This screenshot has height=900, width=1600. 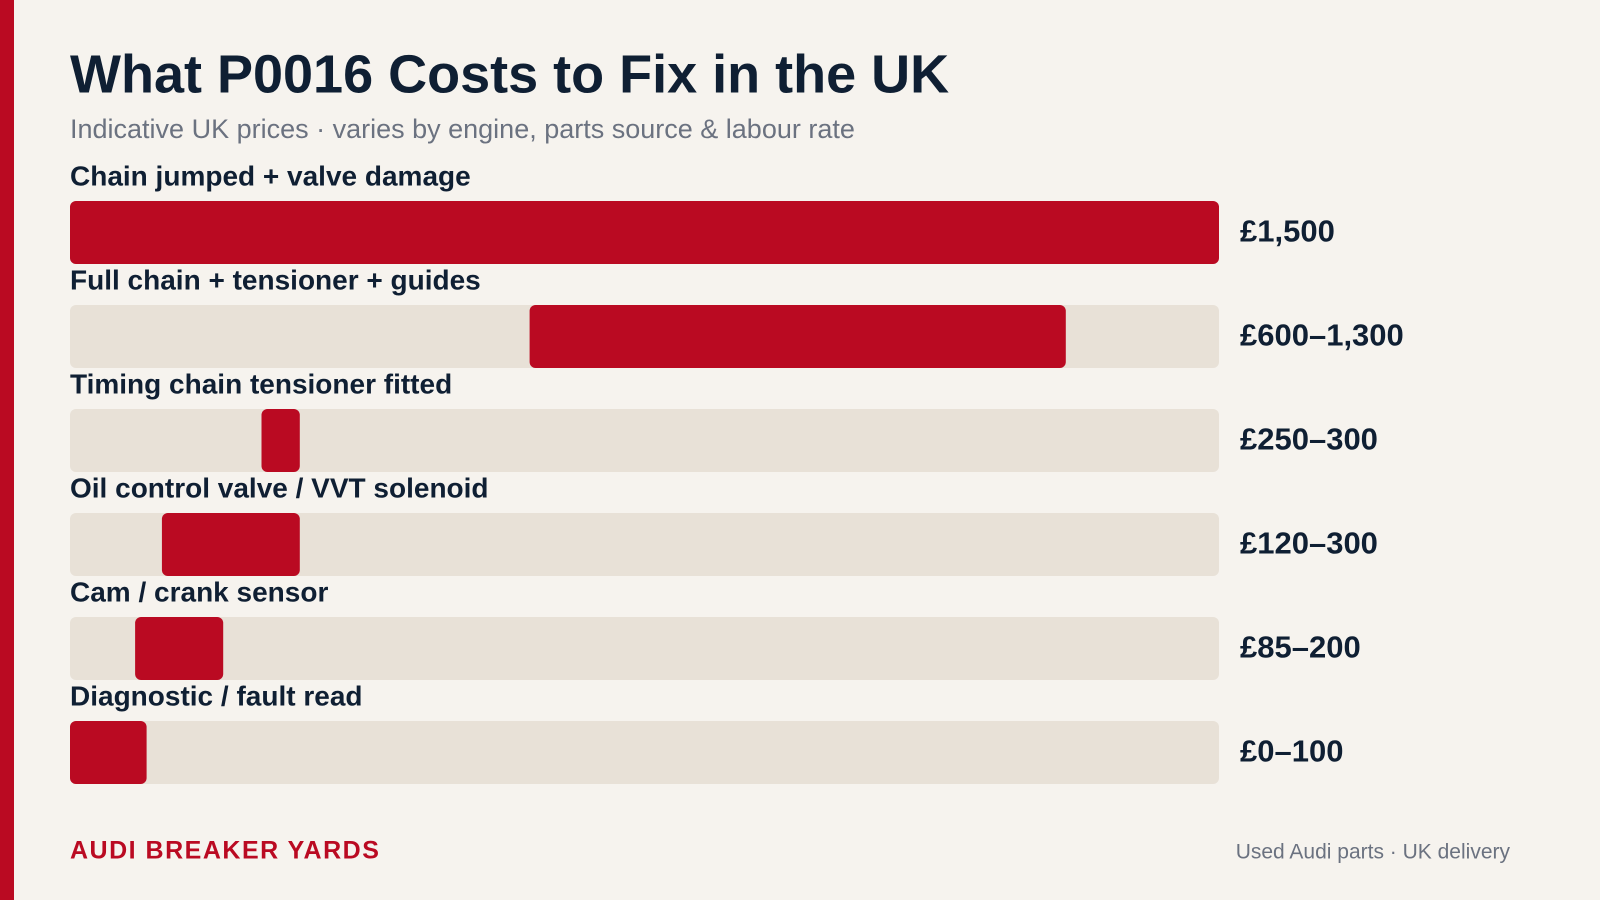 I want to click on footer-note: Used Audi parts · UK delivery, so click(x=1373, y=852).